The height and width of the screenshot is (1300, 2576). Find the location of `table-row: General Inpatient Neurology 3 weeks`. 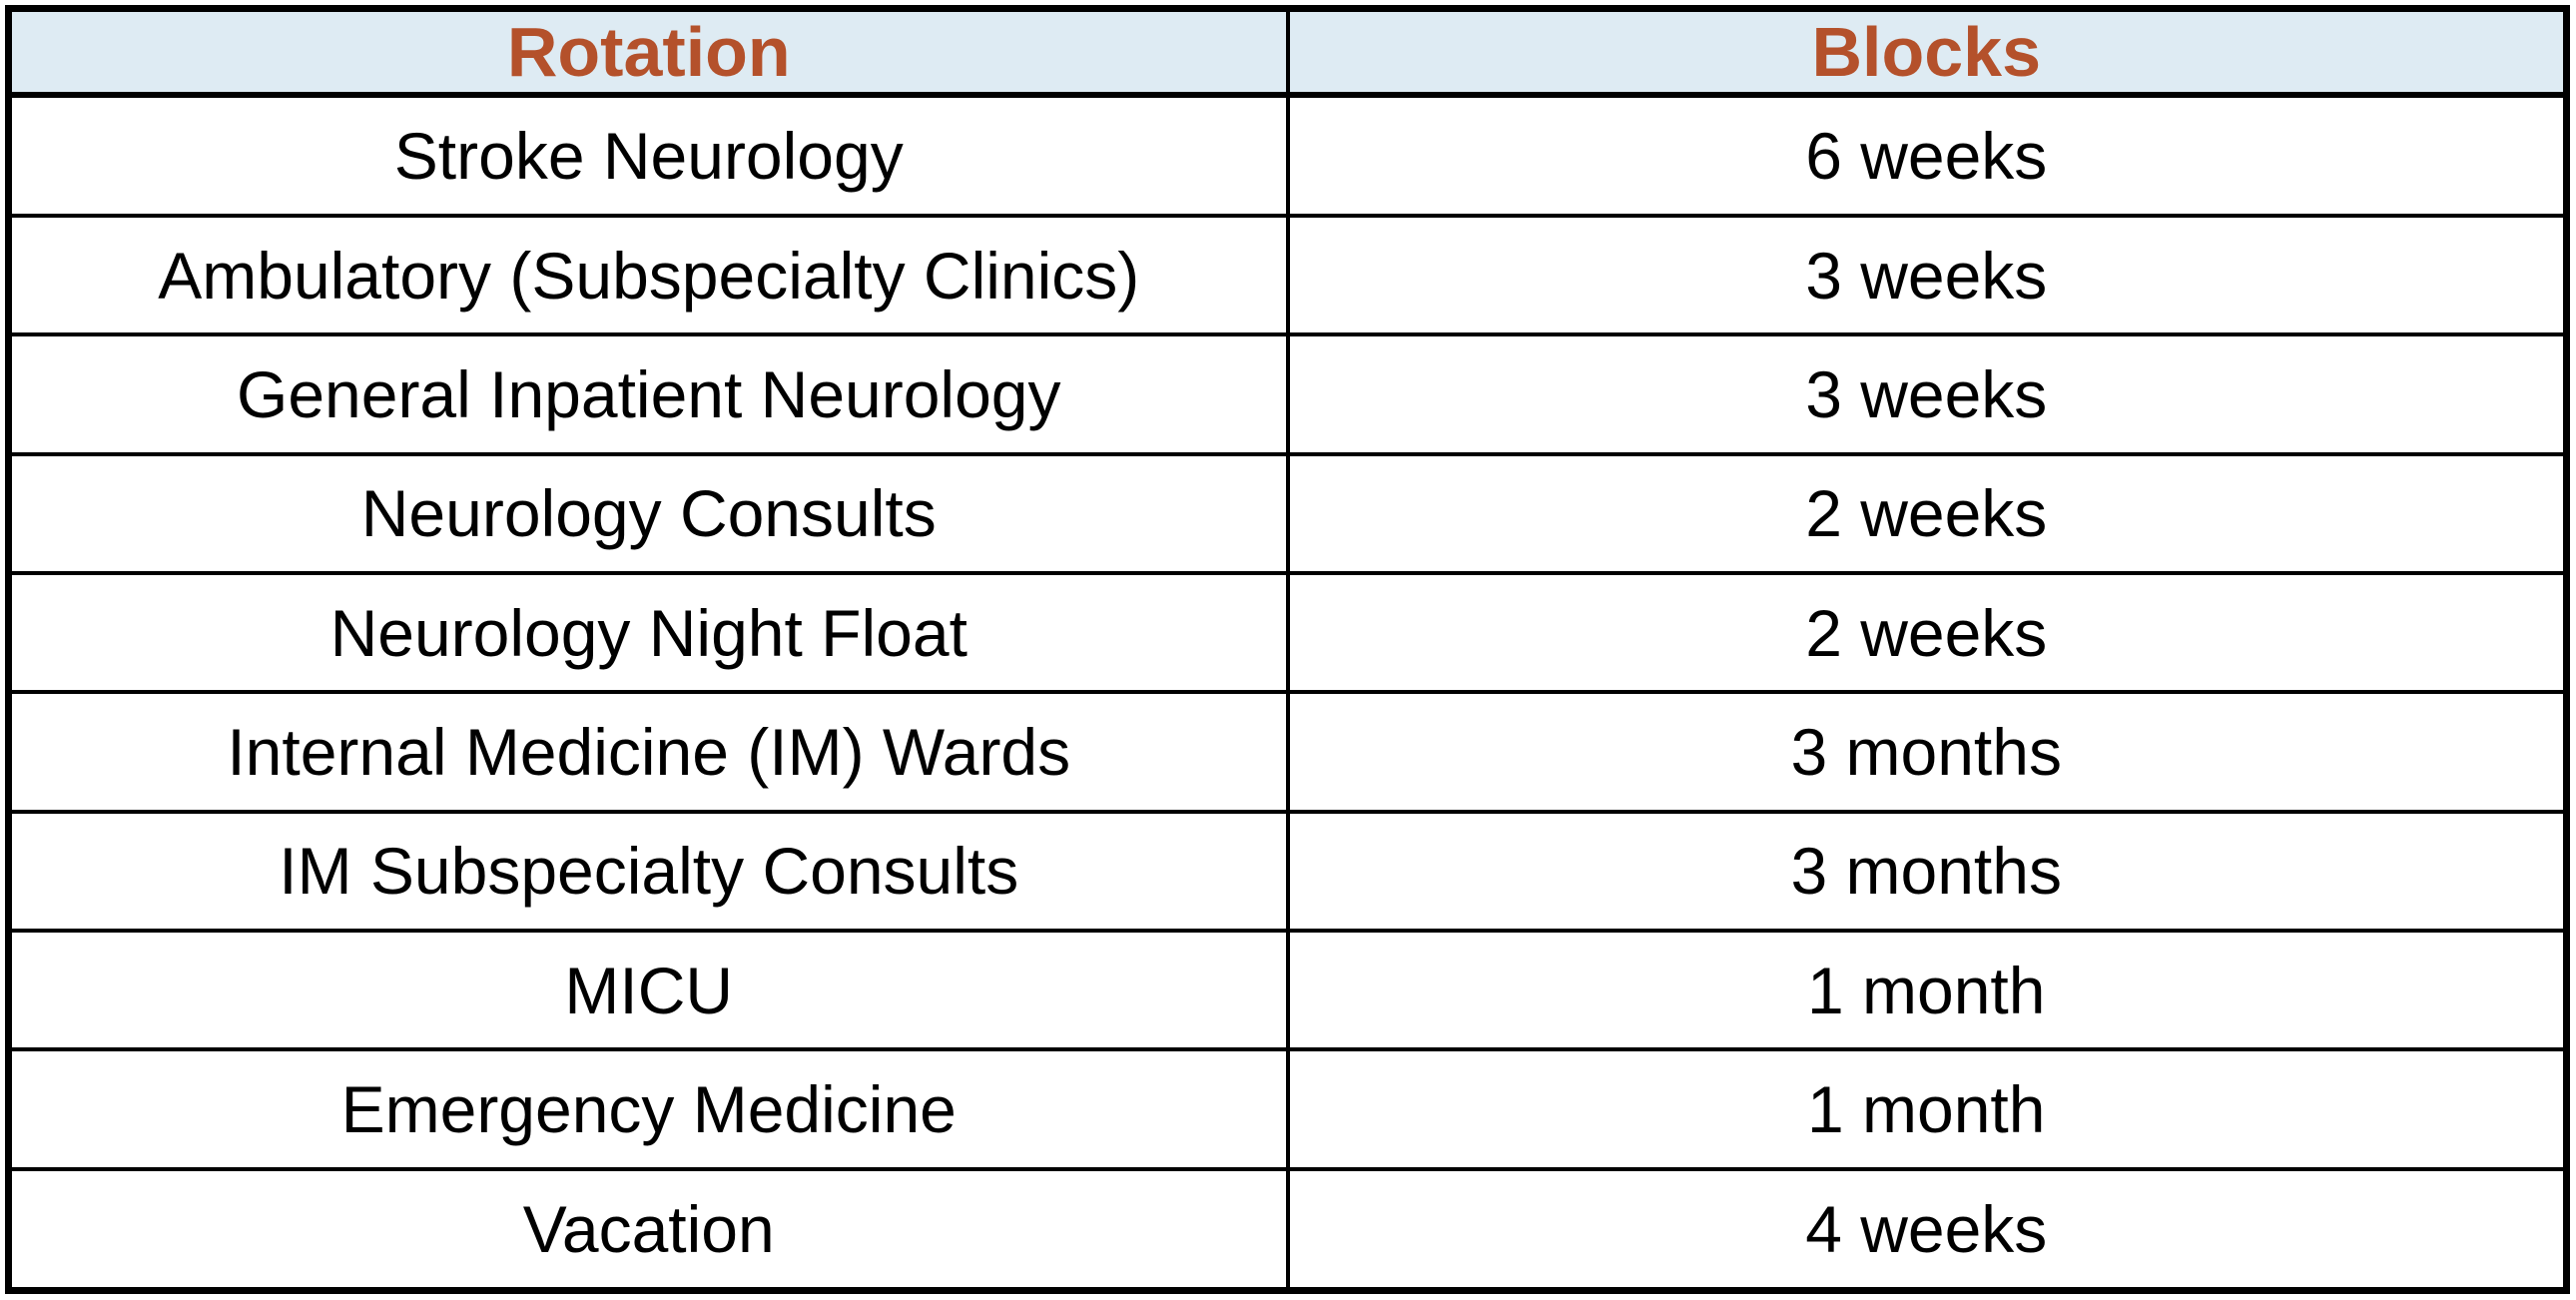

table-row: General Inpatient Neurology 3 weeks is located at coordinates (1287, 394).